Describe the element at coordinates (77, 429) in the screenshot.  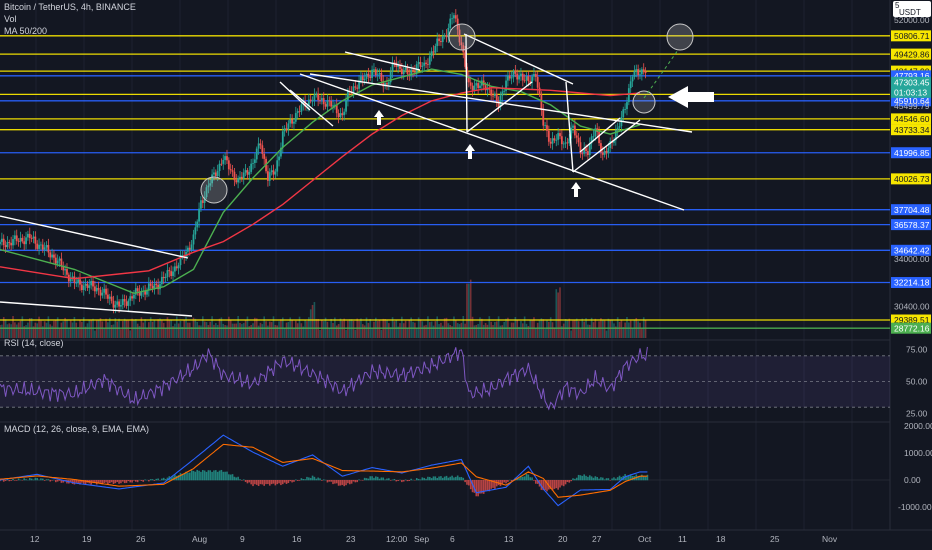
I see `macd-indicator-label: MACD (12, 26, close, 9, EMA, EMA)` at that location.